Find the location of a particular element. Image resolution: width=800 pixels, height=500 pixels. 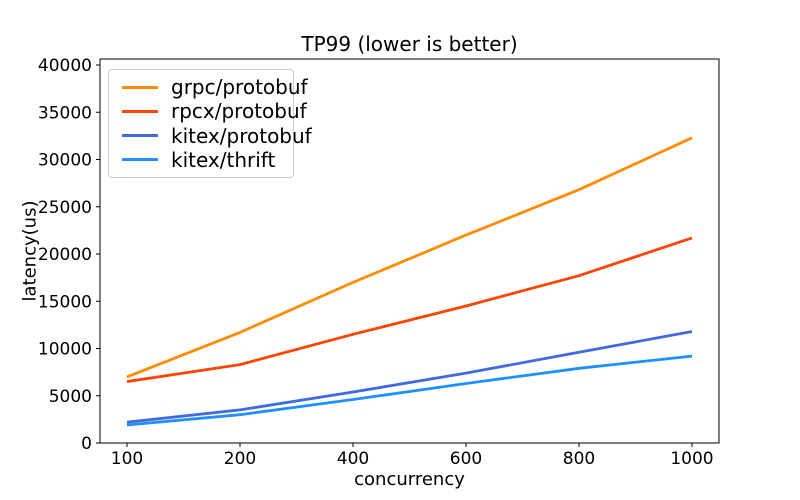

legend-label: grpc/protobuf is located at coordinates (239, 87).